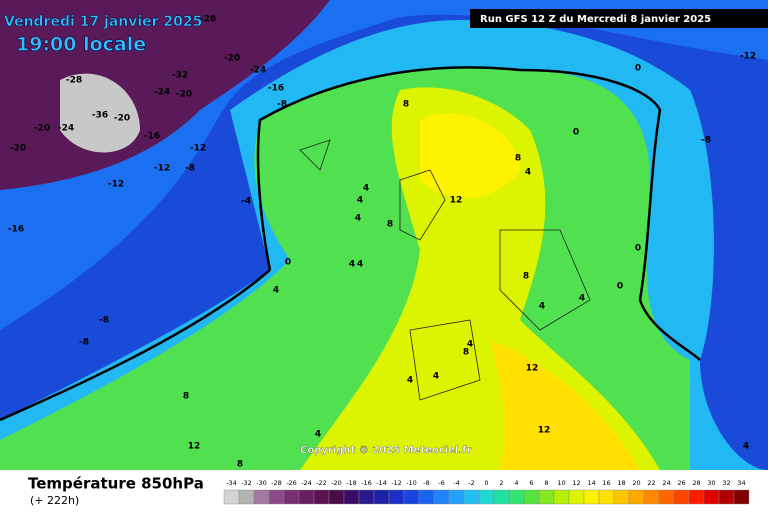 The width and height of the screenshot is (768, 516). I want to click on legend-title: Température 850hPa, so click(116, 484).